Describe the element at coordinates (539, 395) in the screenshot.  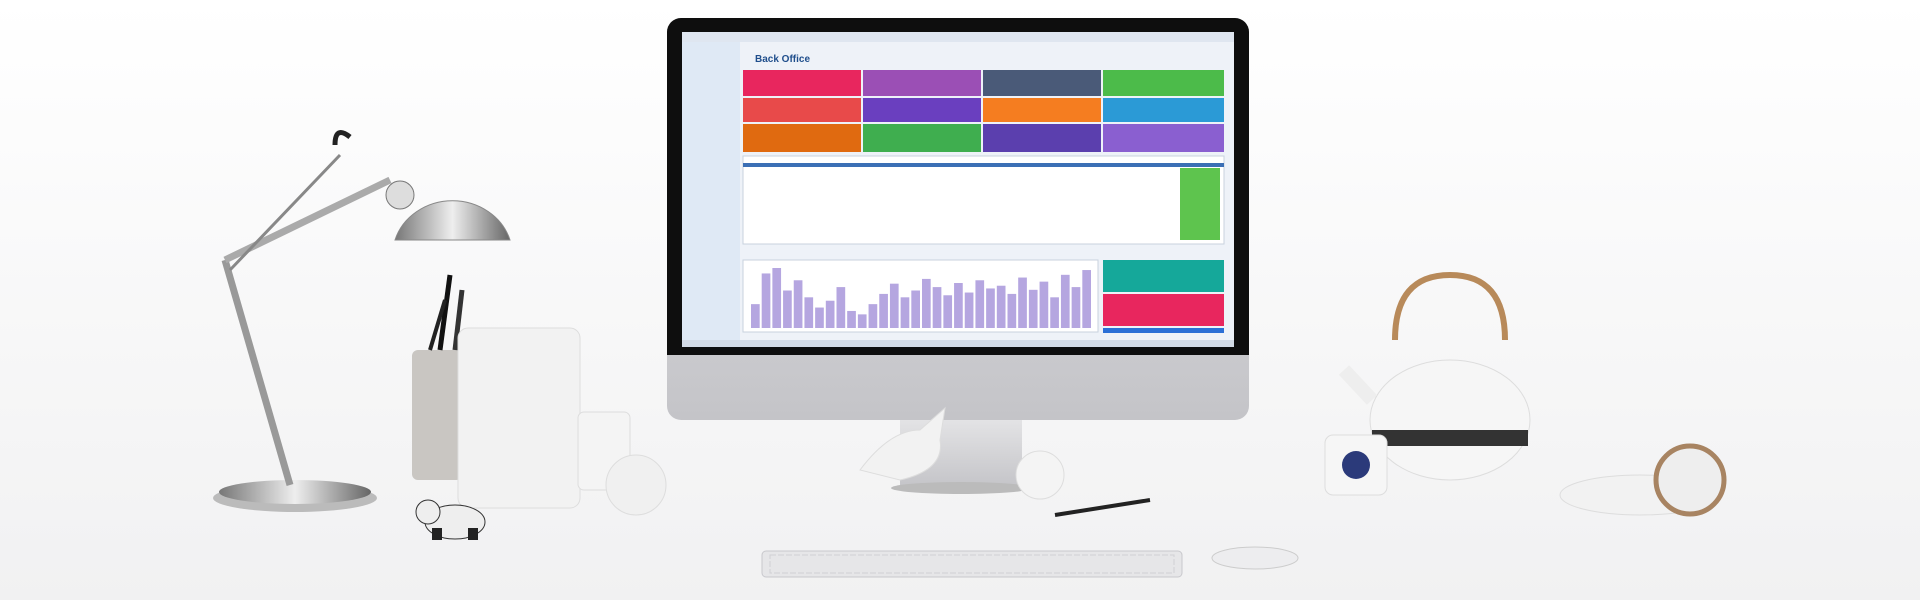
I see `pencil-cups` at that location.